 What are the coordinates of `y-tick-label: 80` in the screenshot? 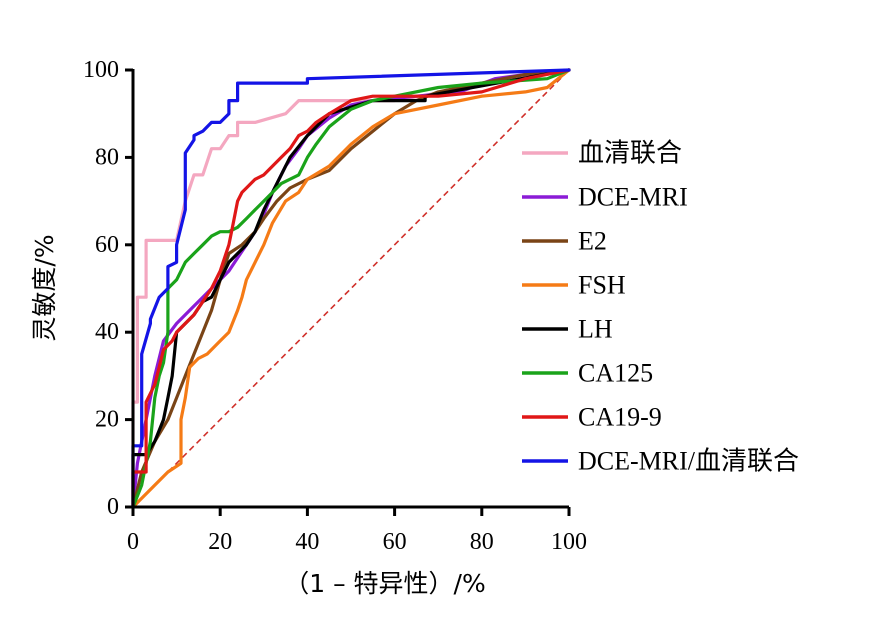 It's located at (107, 157).